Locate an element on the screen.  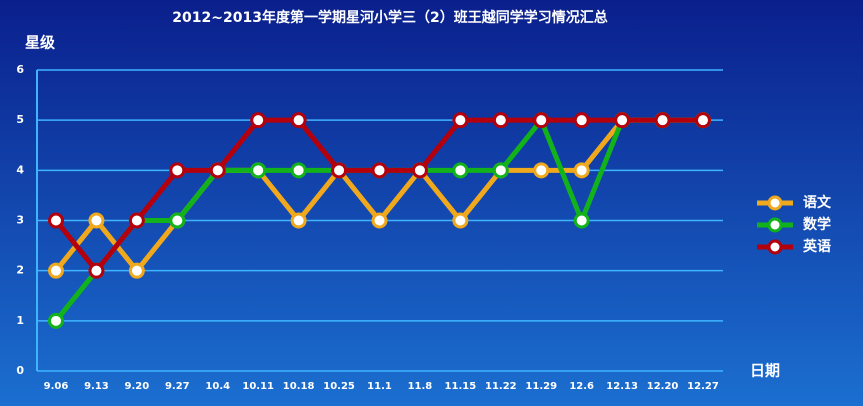
legend-label: 英语 is located at coordinates (816, 246).